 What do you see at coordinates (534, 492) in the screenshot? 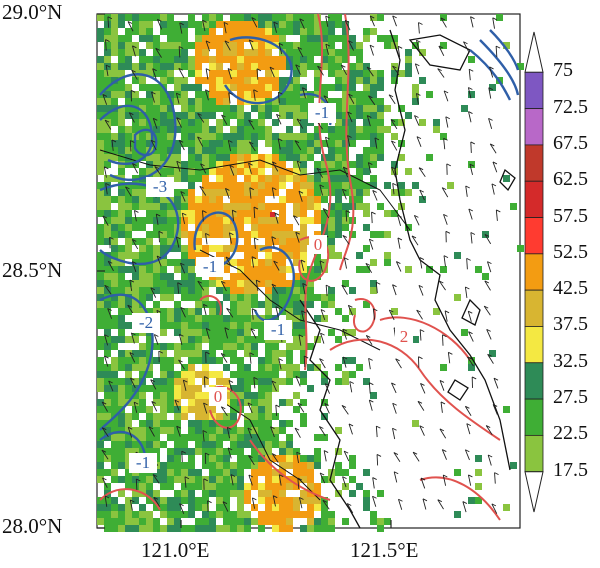
I see `colorbar-bottom-arrow` at bounding box center [534, 492].